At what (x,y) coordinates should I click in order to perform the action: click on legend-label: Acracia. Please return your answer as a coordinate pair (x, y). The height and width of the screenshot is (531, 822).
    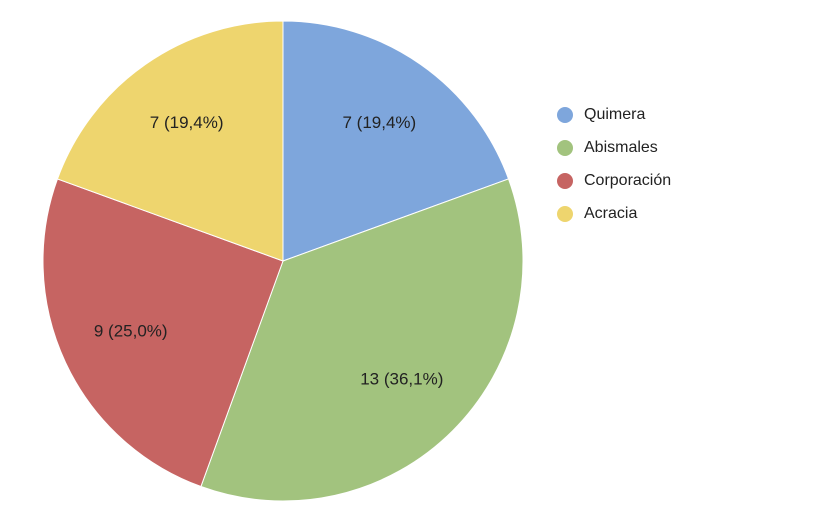
    Looking at the image, I should click on (610, 213).